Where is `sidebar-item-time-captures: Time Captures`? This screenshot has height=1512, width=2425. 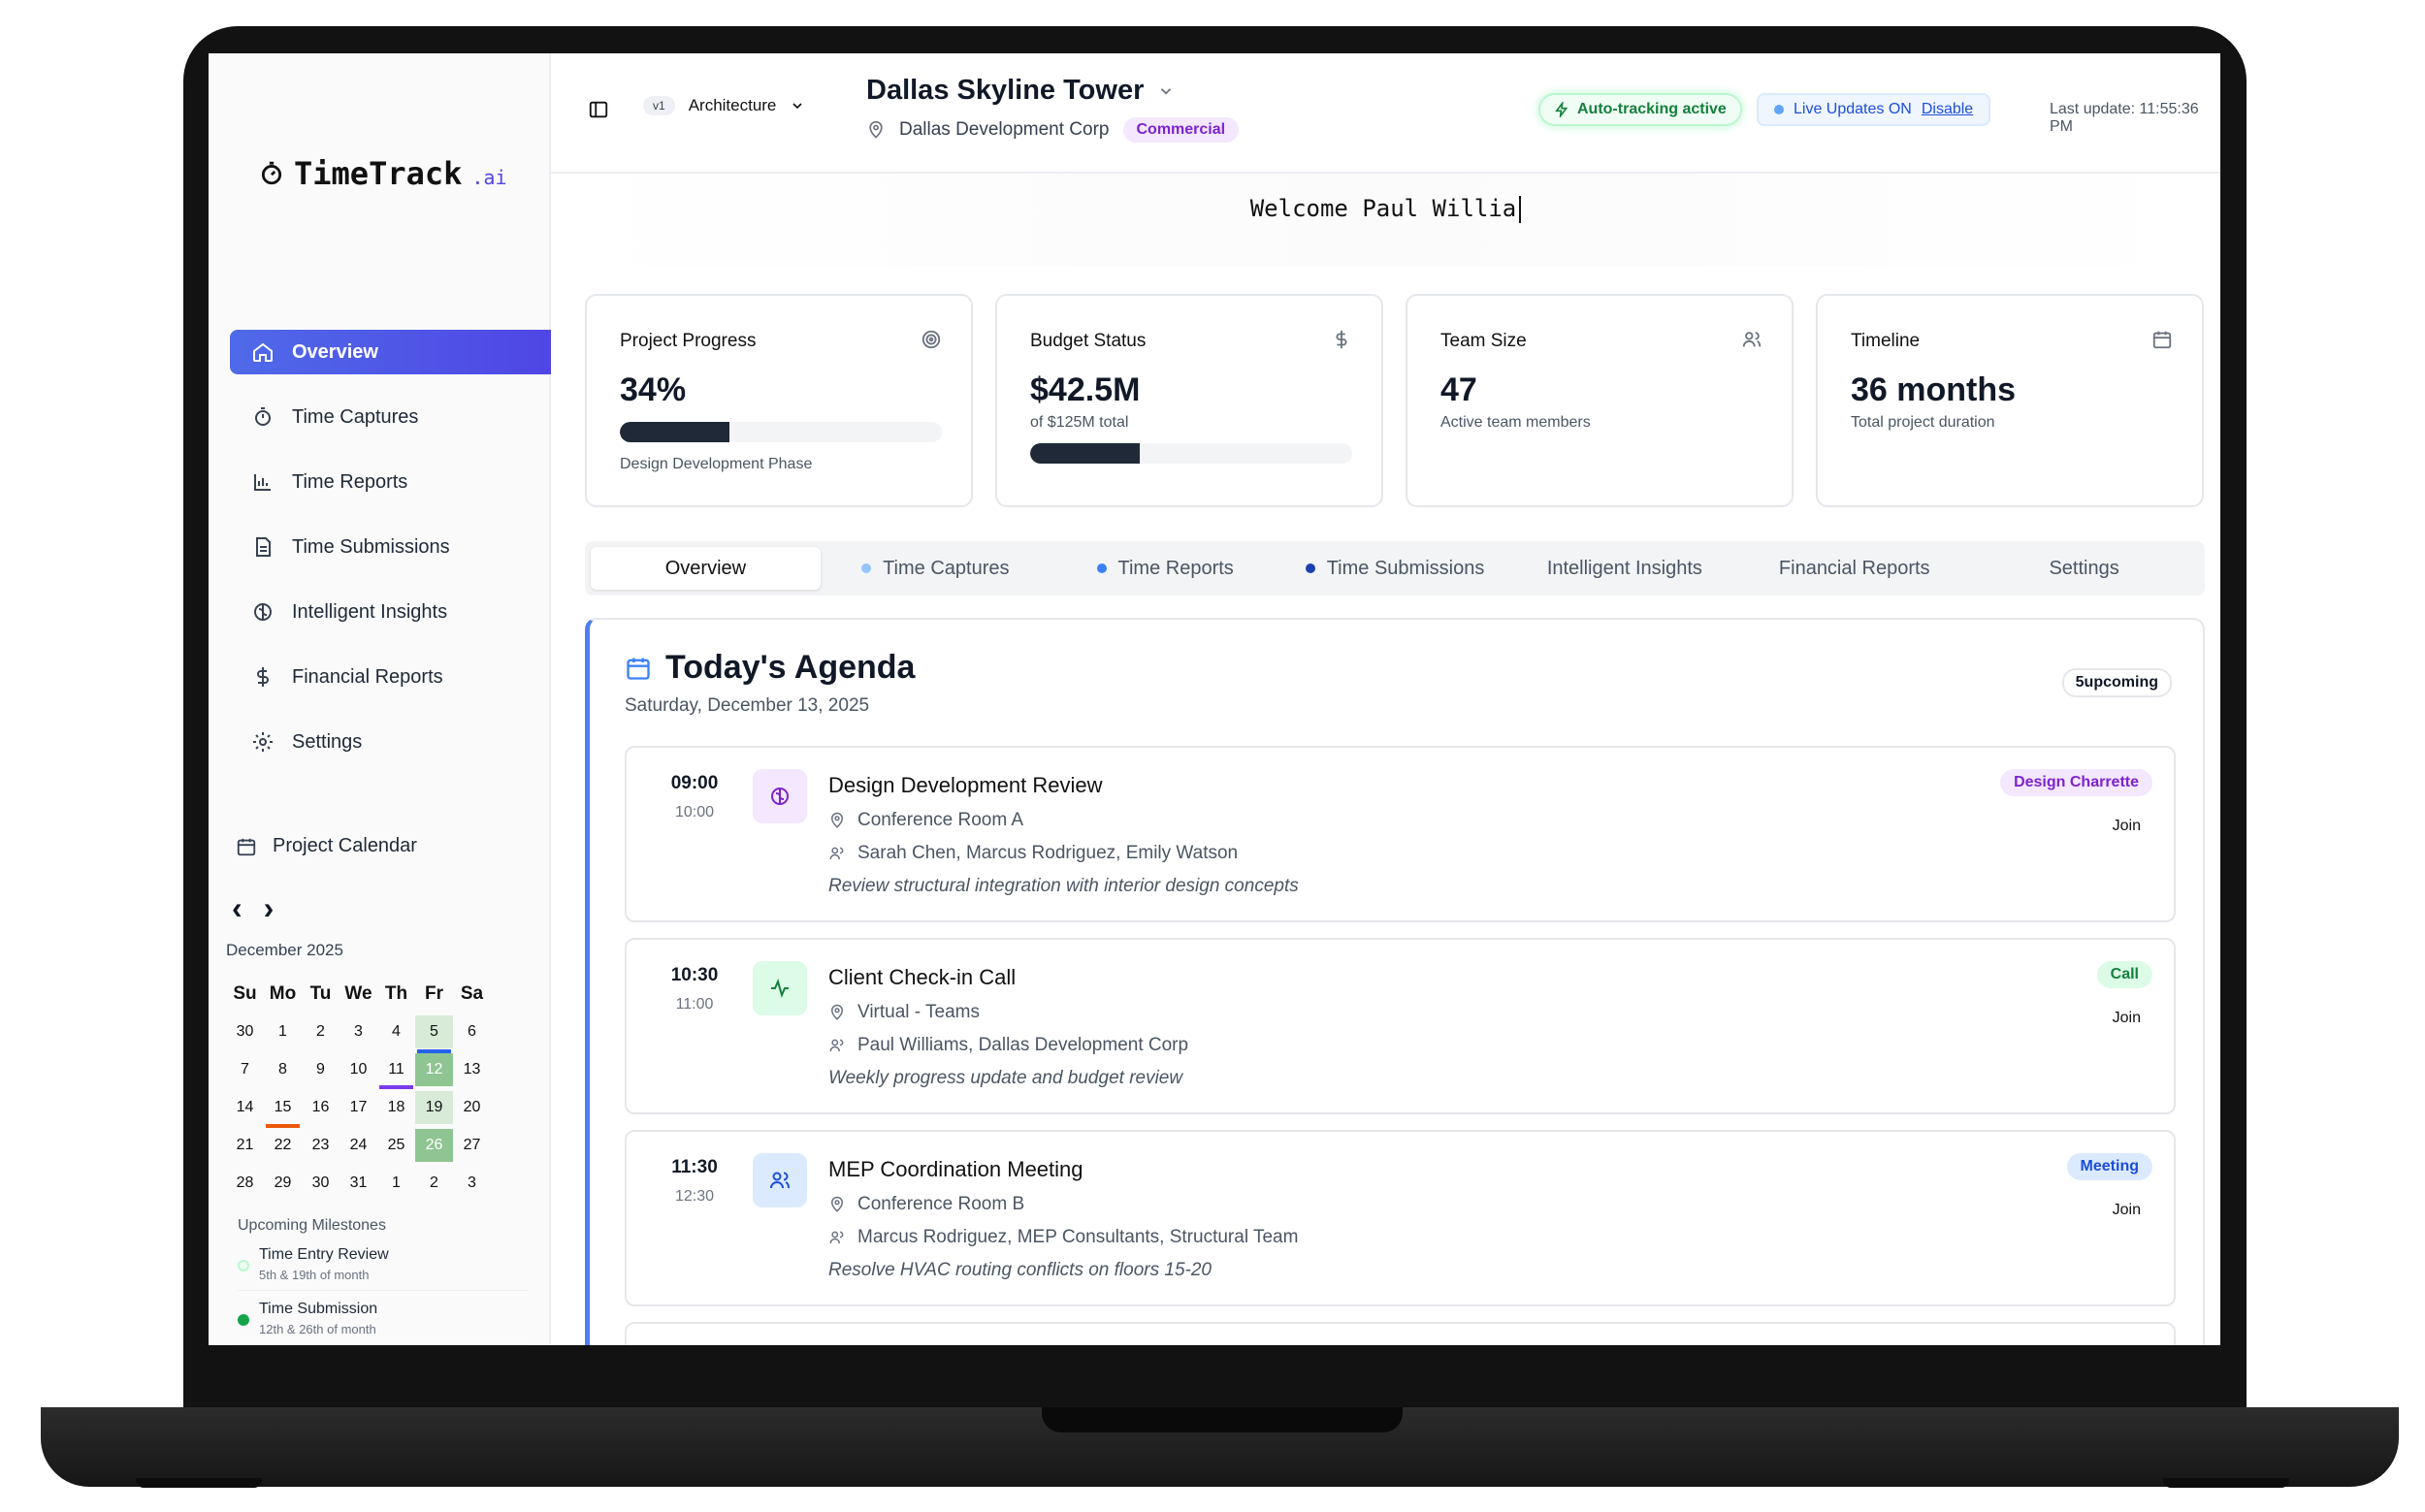 sidebar-item-time-captures: Time Captures is located at coordinates (390, 417).